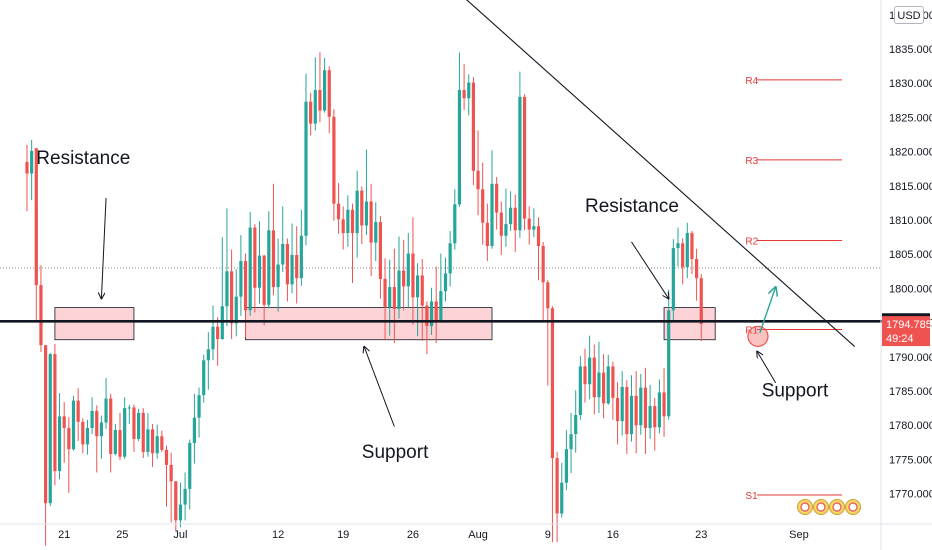 The width and height of the screenshot is (932, 550). Describe the element at coordinates (94, 324) in the screenshot. I see `sr-zone-rect` at that location.